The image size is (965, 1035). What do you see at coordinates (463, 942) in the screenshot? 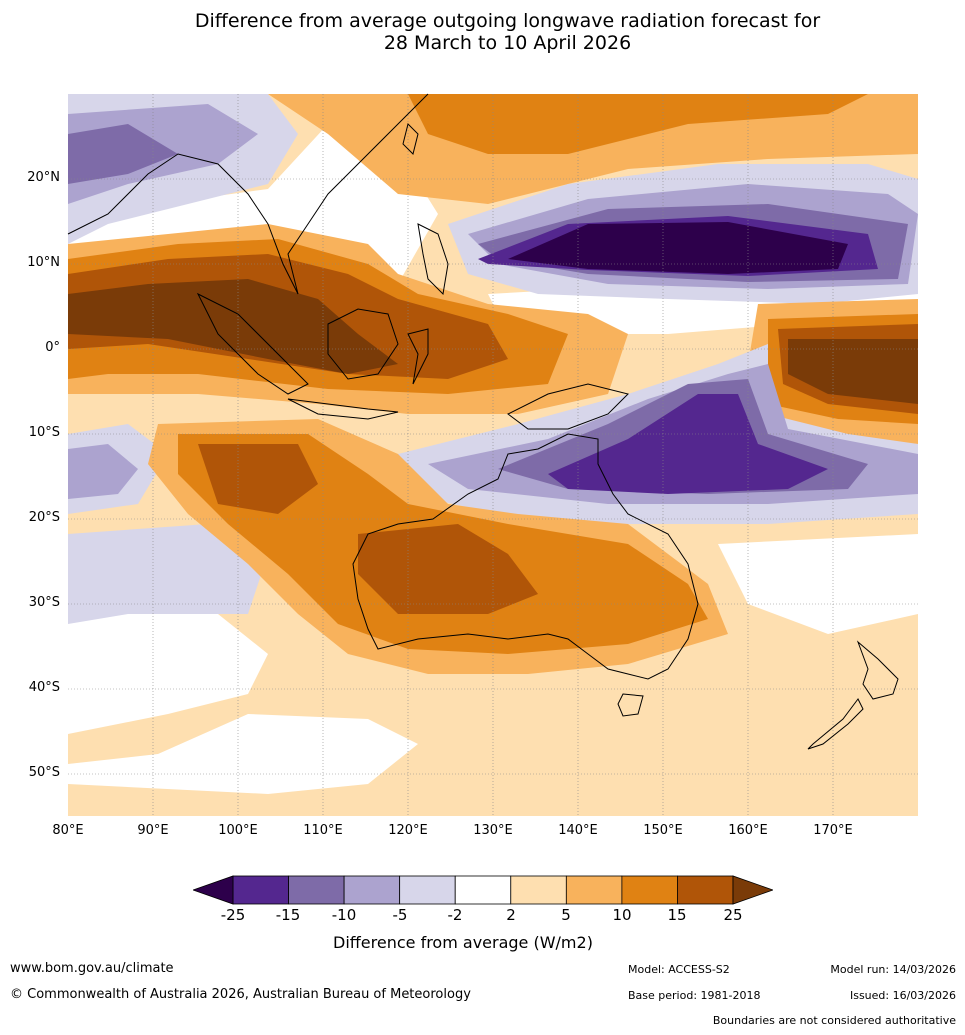
I see `colorbar-label: Difference from average (W/m2)` at bounding box center [463, 942].